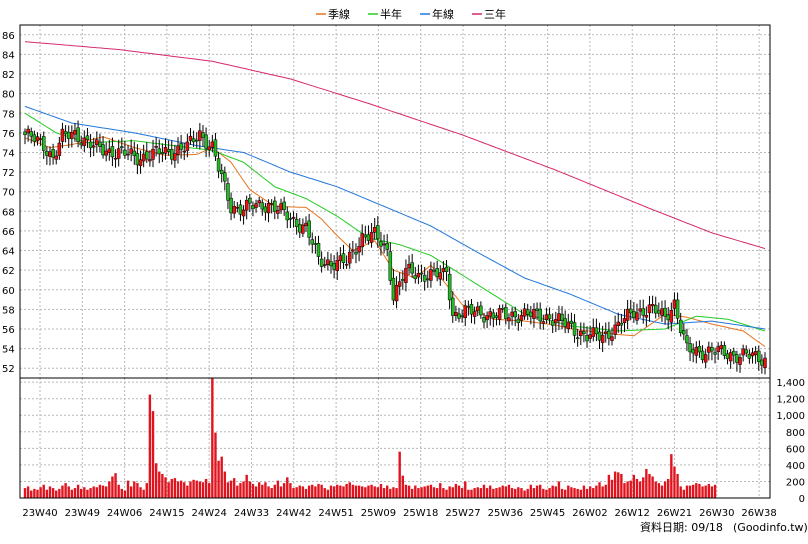 This screenshot has width=808, height=544. What do you see at coordinates (166, 513) in the screenshot?
I see `x-tick-label: 24W15` at bounding box center [166, 513].